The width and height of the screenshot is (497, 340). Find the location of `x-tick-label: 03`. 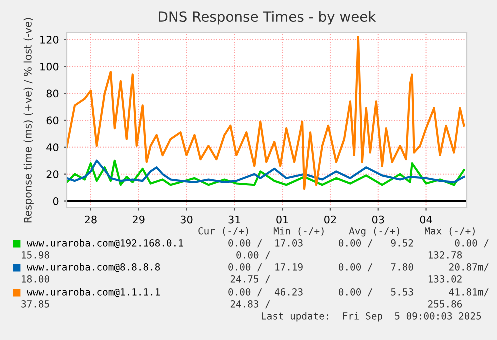

x-tick-label: 03 is located at coordinates (378, 220).